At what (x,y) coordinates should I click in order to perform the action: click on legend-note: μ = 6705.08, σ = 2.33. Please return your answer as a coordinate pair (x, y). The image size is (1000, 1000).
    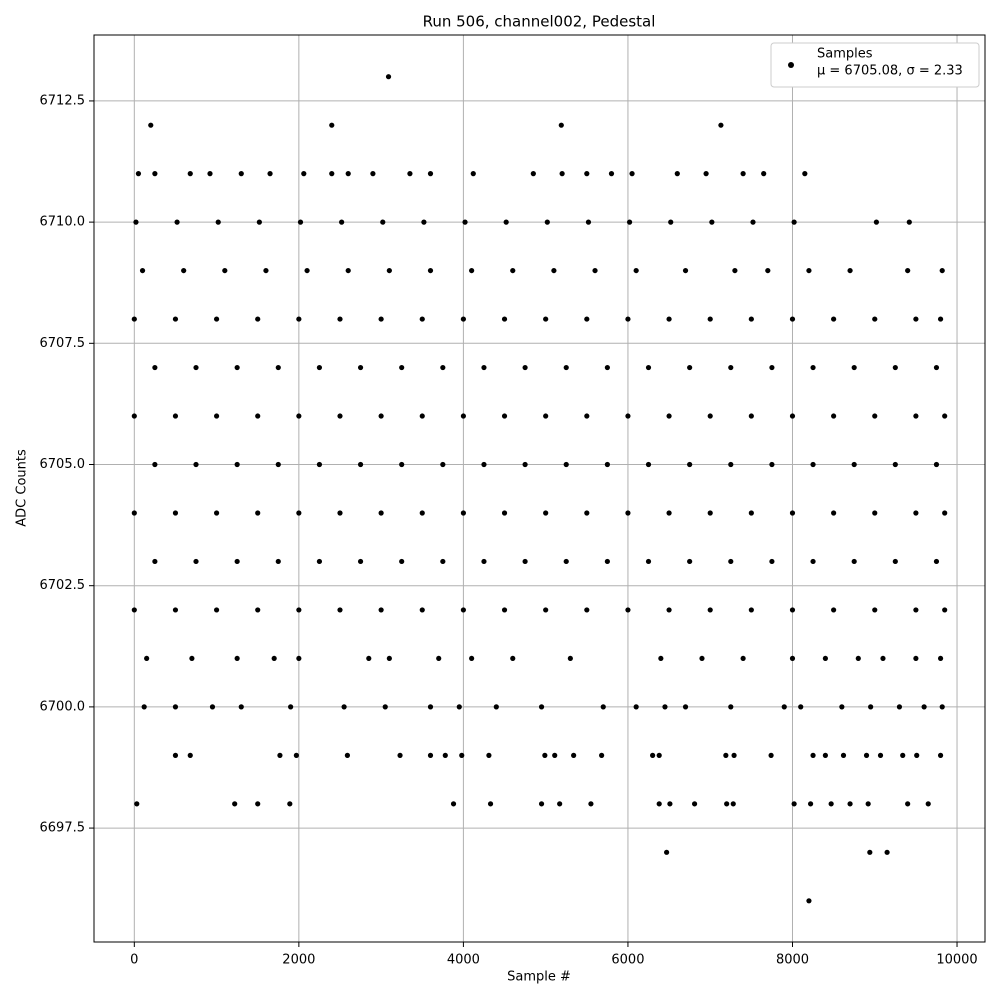
    Looking at the image, I should click on (890, 71).